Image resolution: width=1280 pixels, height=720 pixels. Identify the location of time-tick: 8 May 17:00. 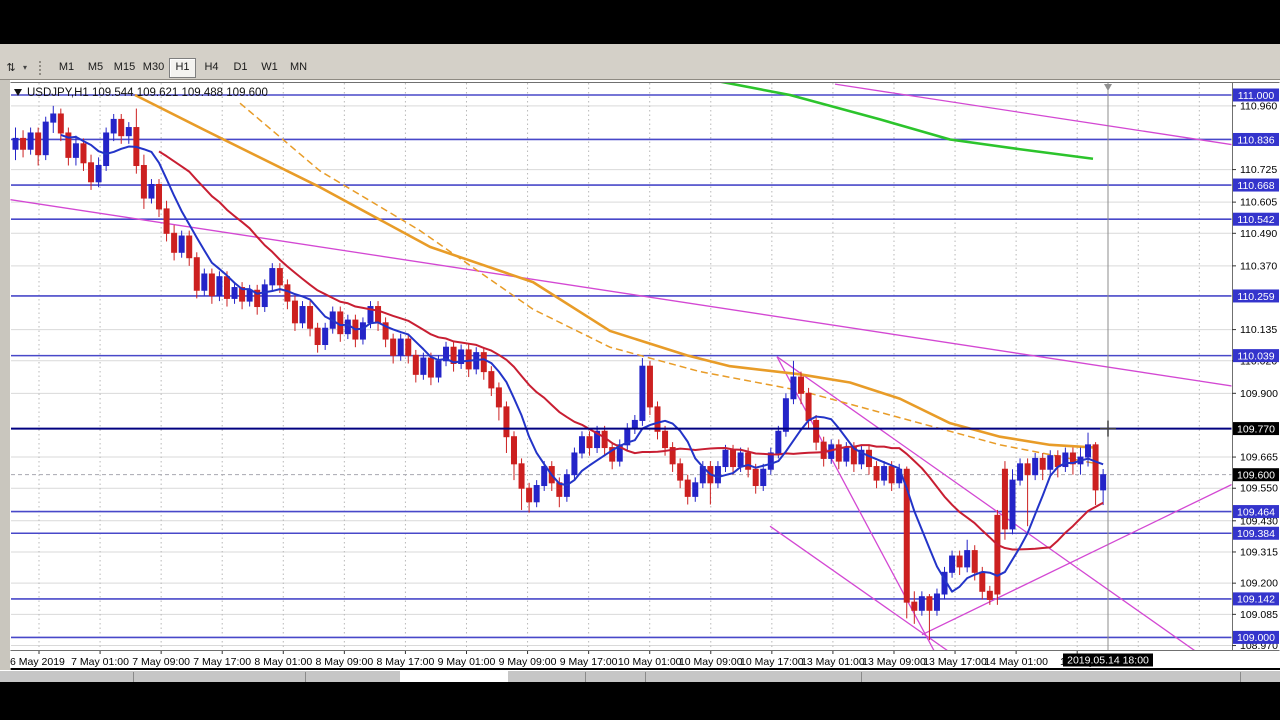
(406, 662).